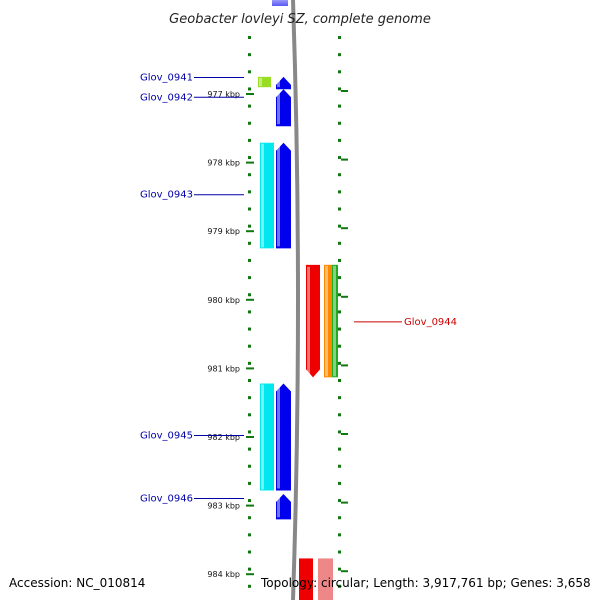 This screenshot has width=600, height=600. What do you see at coordinates (77, 583) in the screenshot?
I see `accession-text: Accession: NC_010814` at bounding box center [77, 583].